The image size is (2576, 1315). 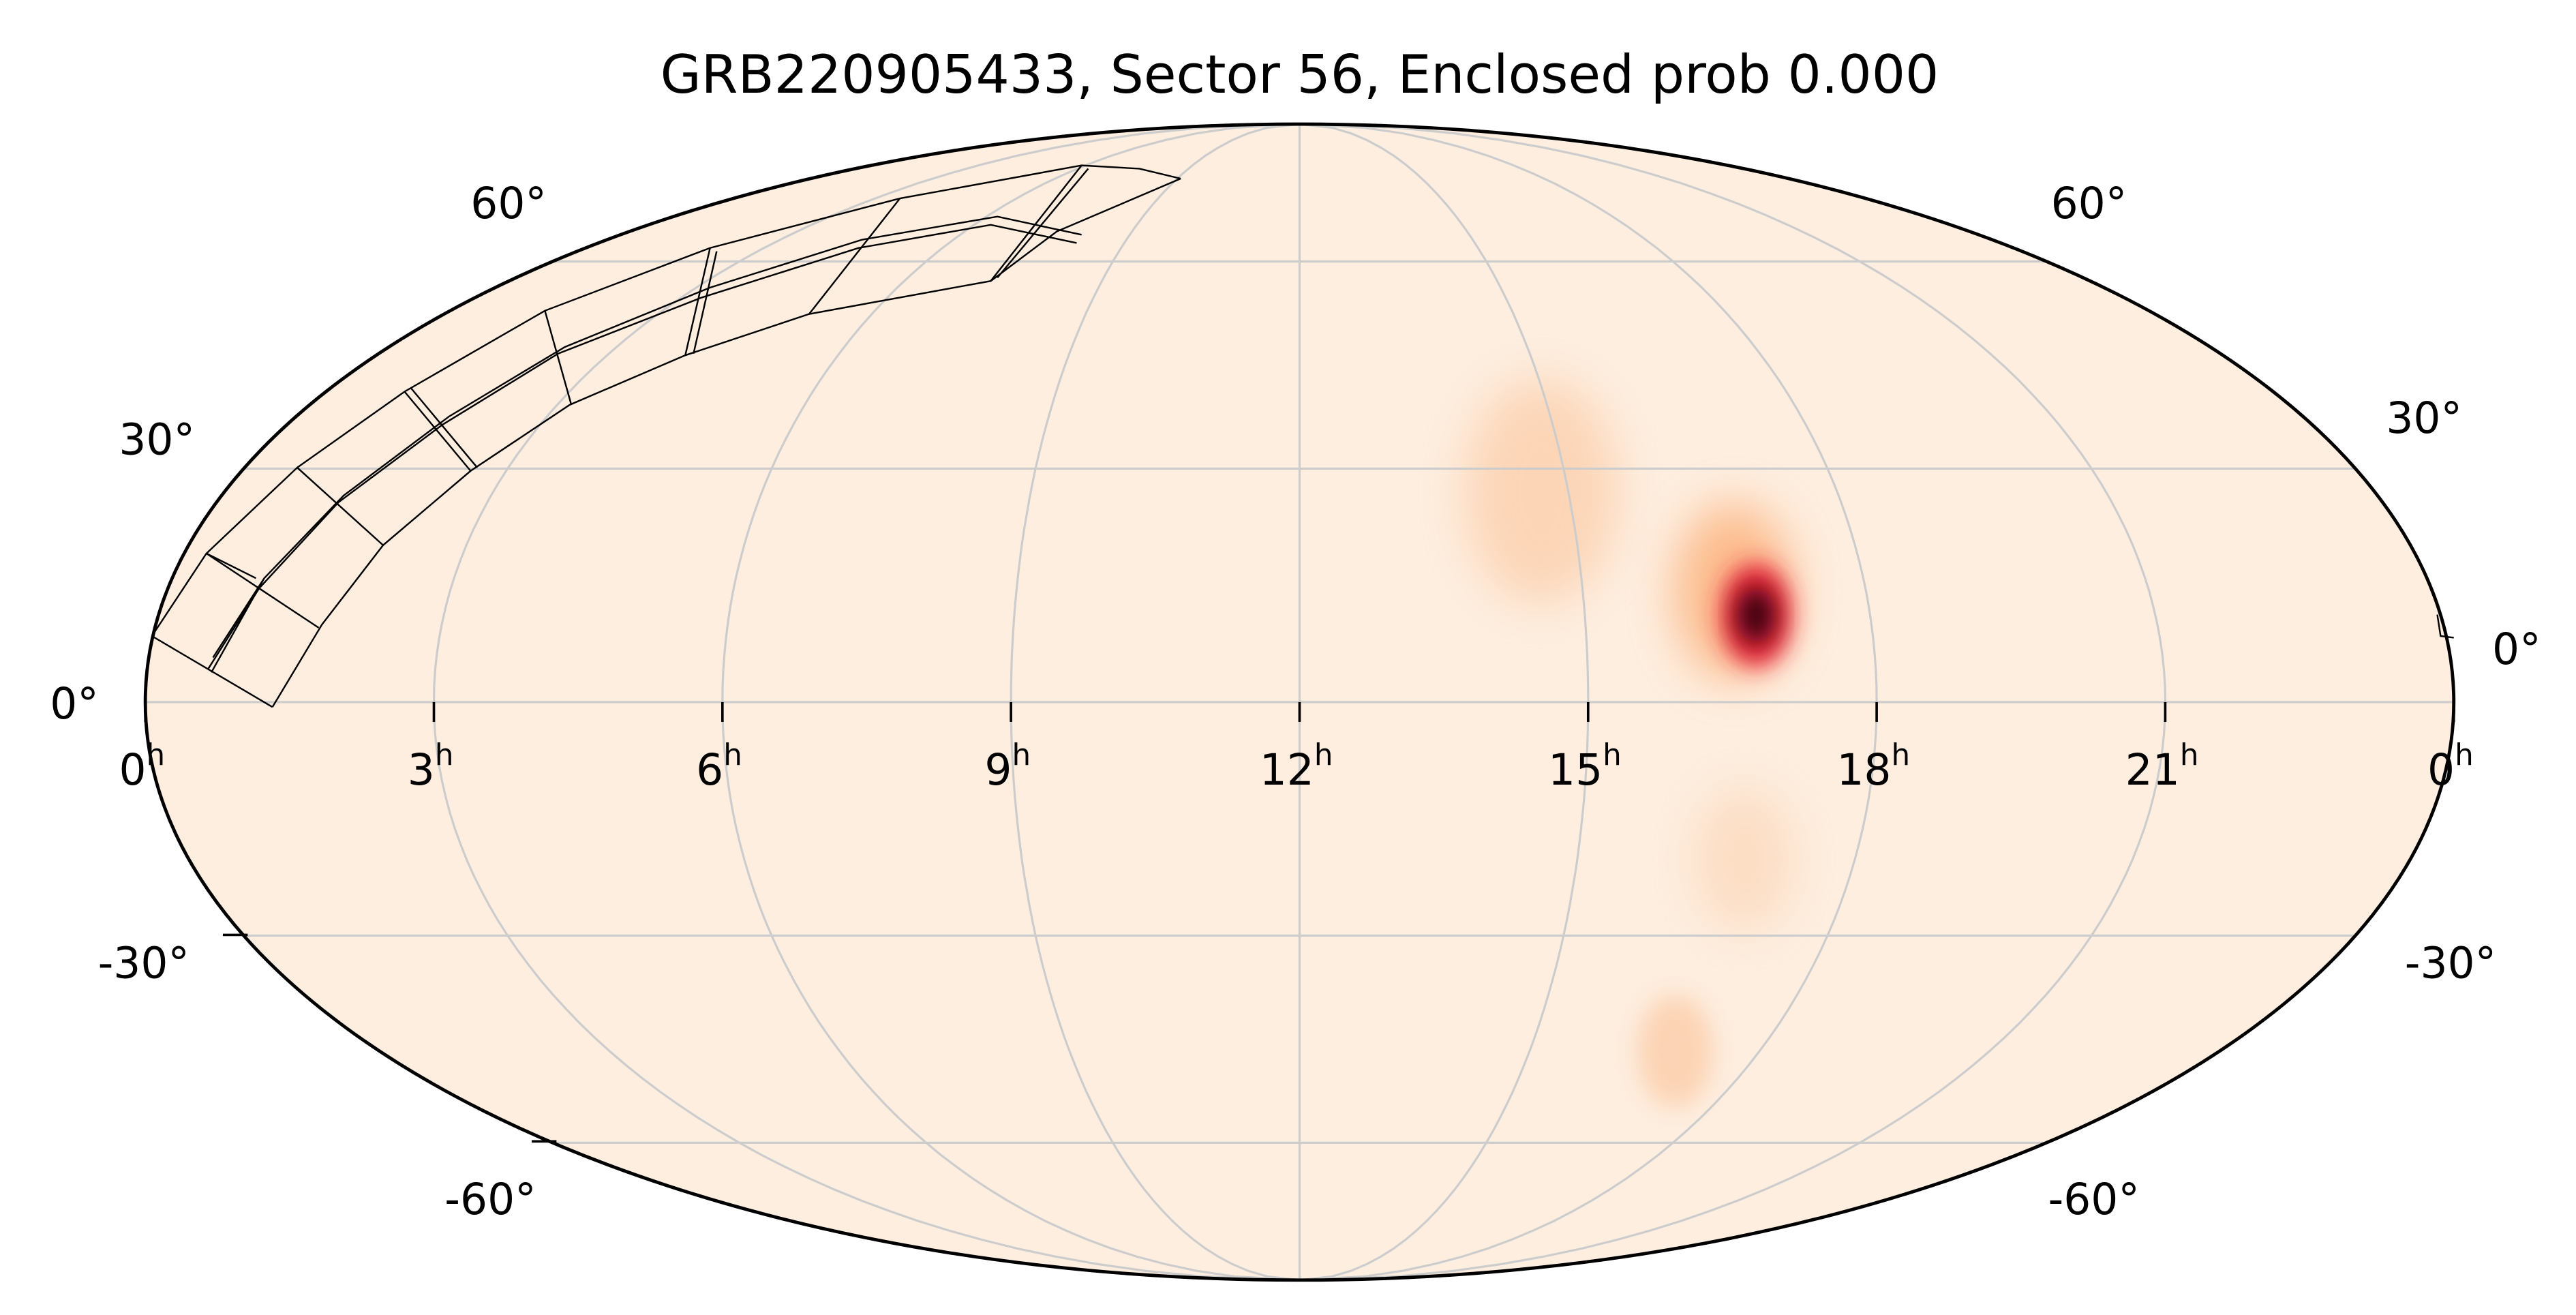 I want to click on ra-tick-label: 6h, so click(x=719, y=766).